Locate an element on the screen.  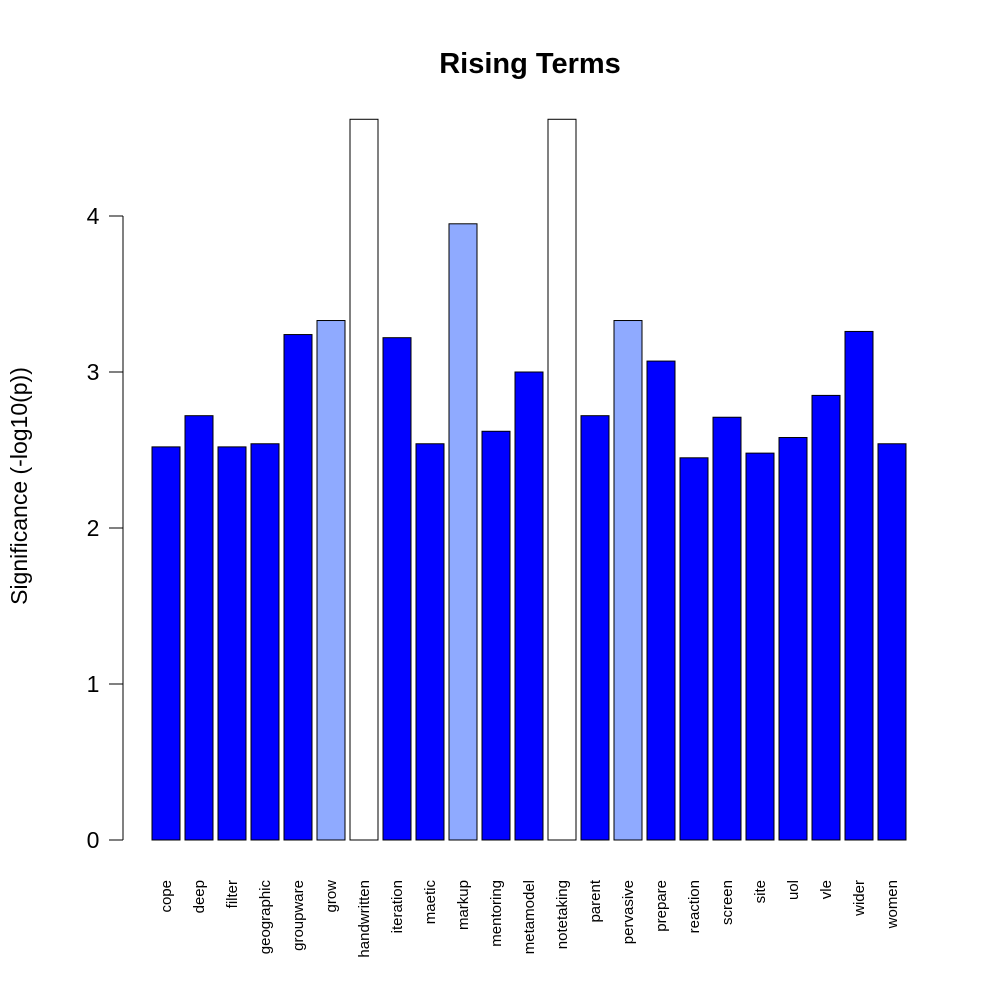
x-tick-label: grow is located at coordinates (331, 896).